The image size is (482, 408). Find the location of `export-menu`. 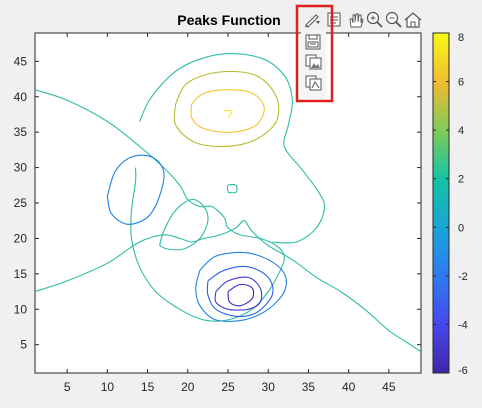

export-menu is located at coordinates (313, 64).